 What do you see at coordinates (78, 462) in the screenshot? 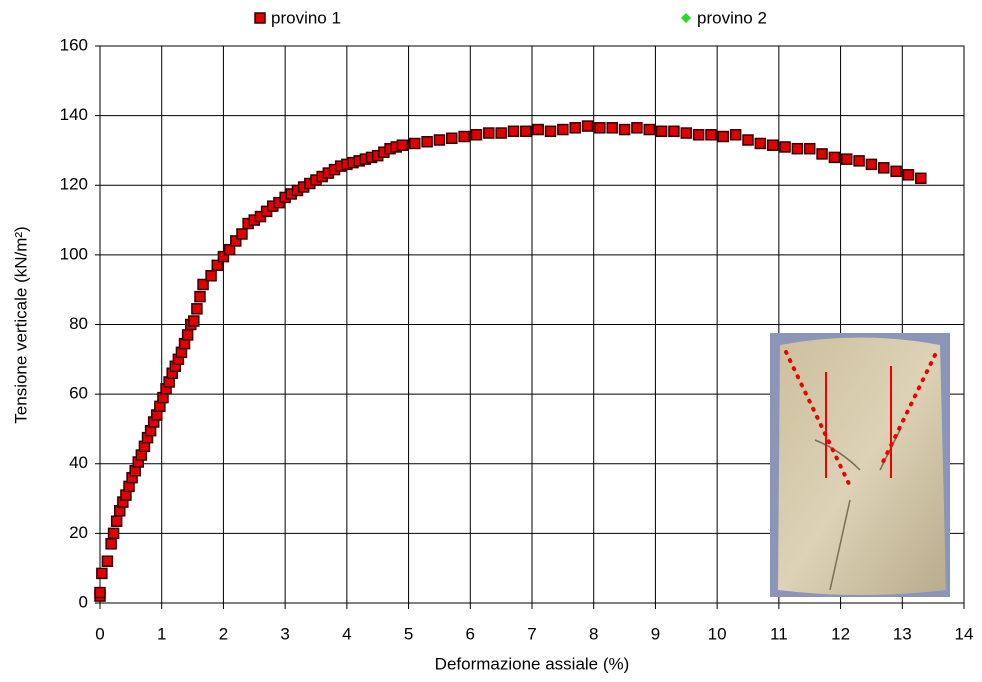
I see `y-tick-label: 40` at bounding box center [78, 462].